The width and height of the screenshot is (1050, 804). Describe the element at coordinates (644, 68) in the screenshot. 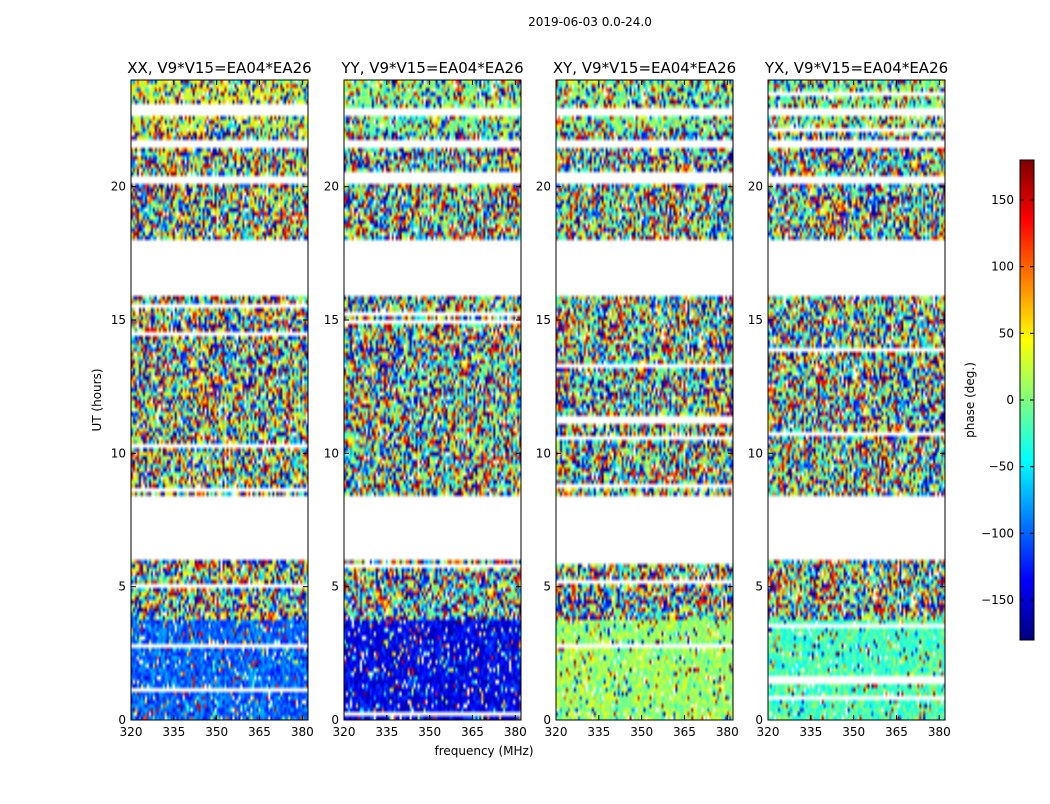

I see `panel-title: XY, V9*V15=EA04*EA26` at that location.